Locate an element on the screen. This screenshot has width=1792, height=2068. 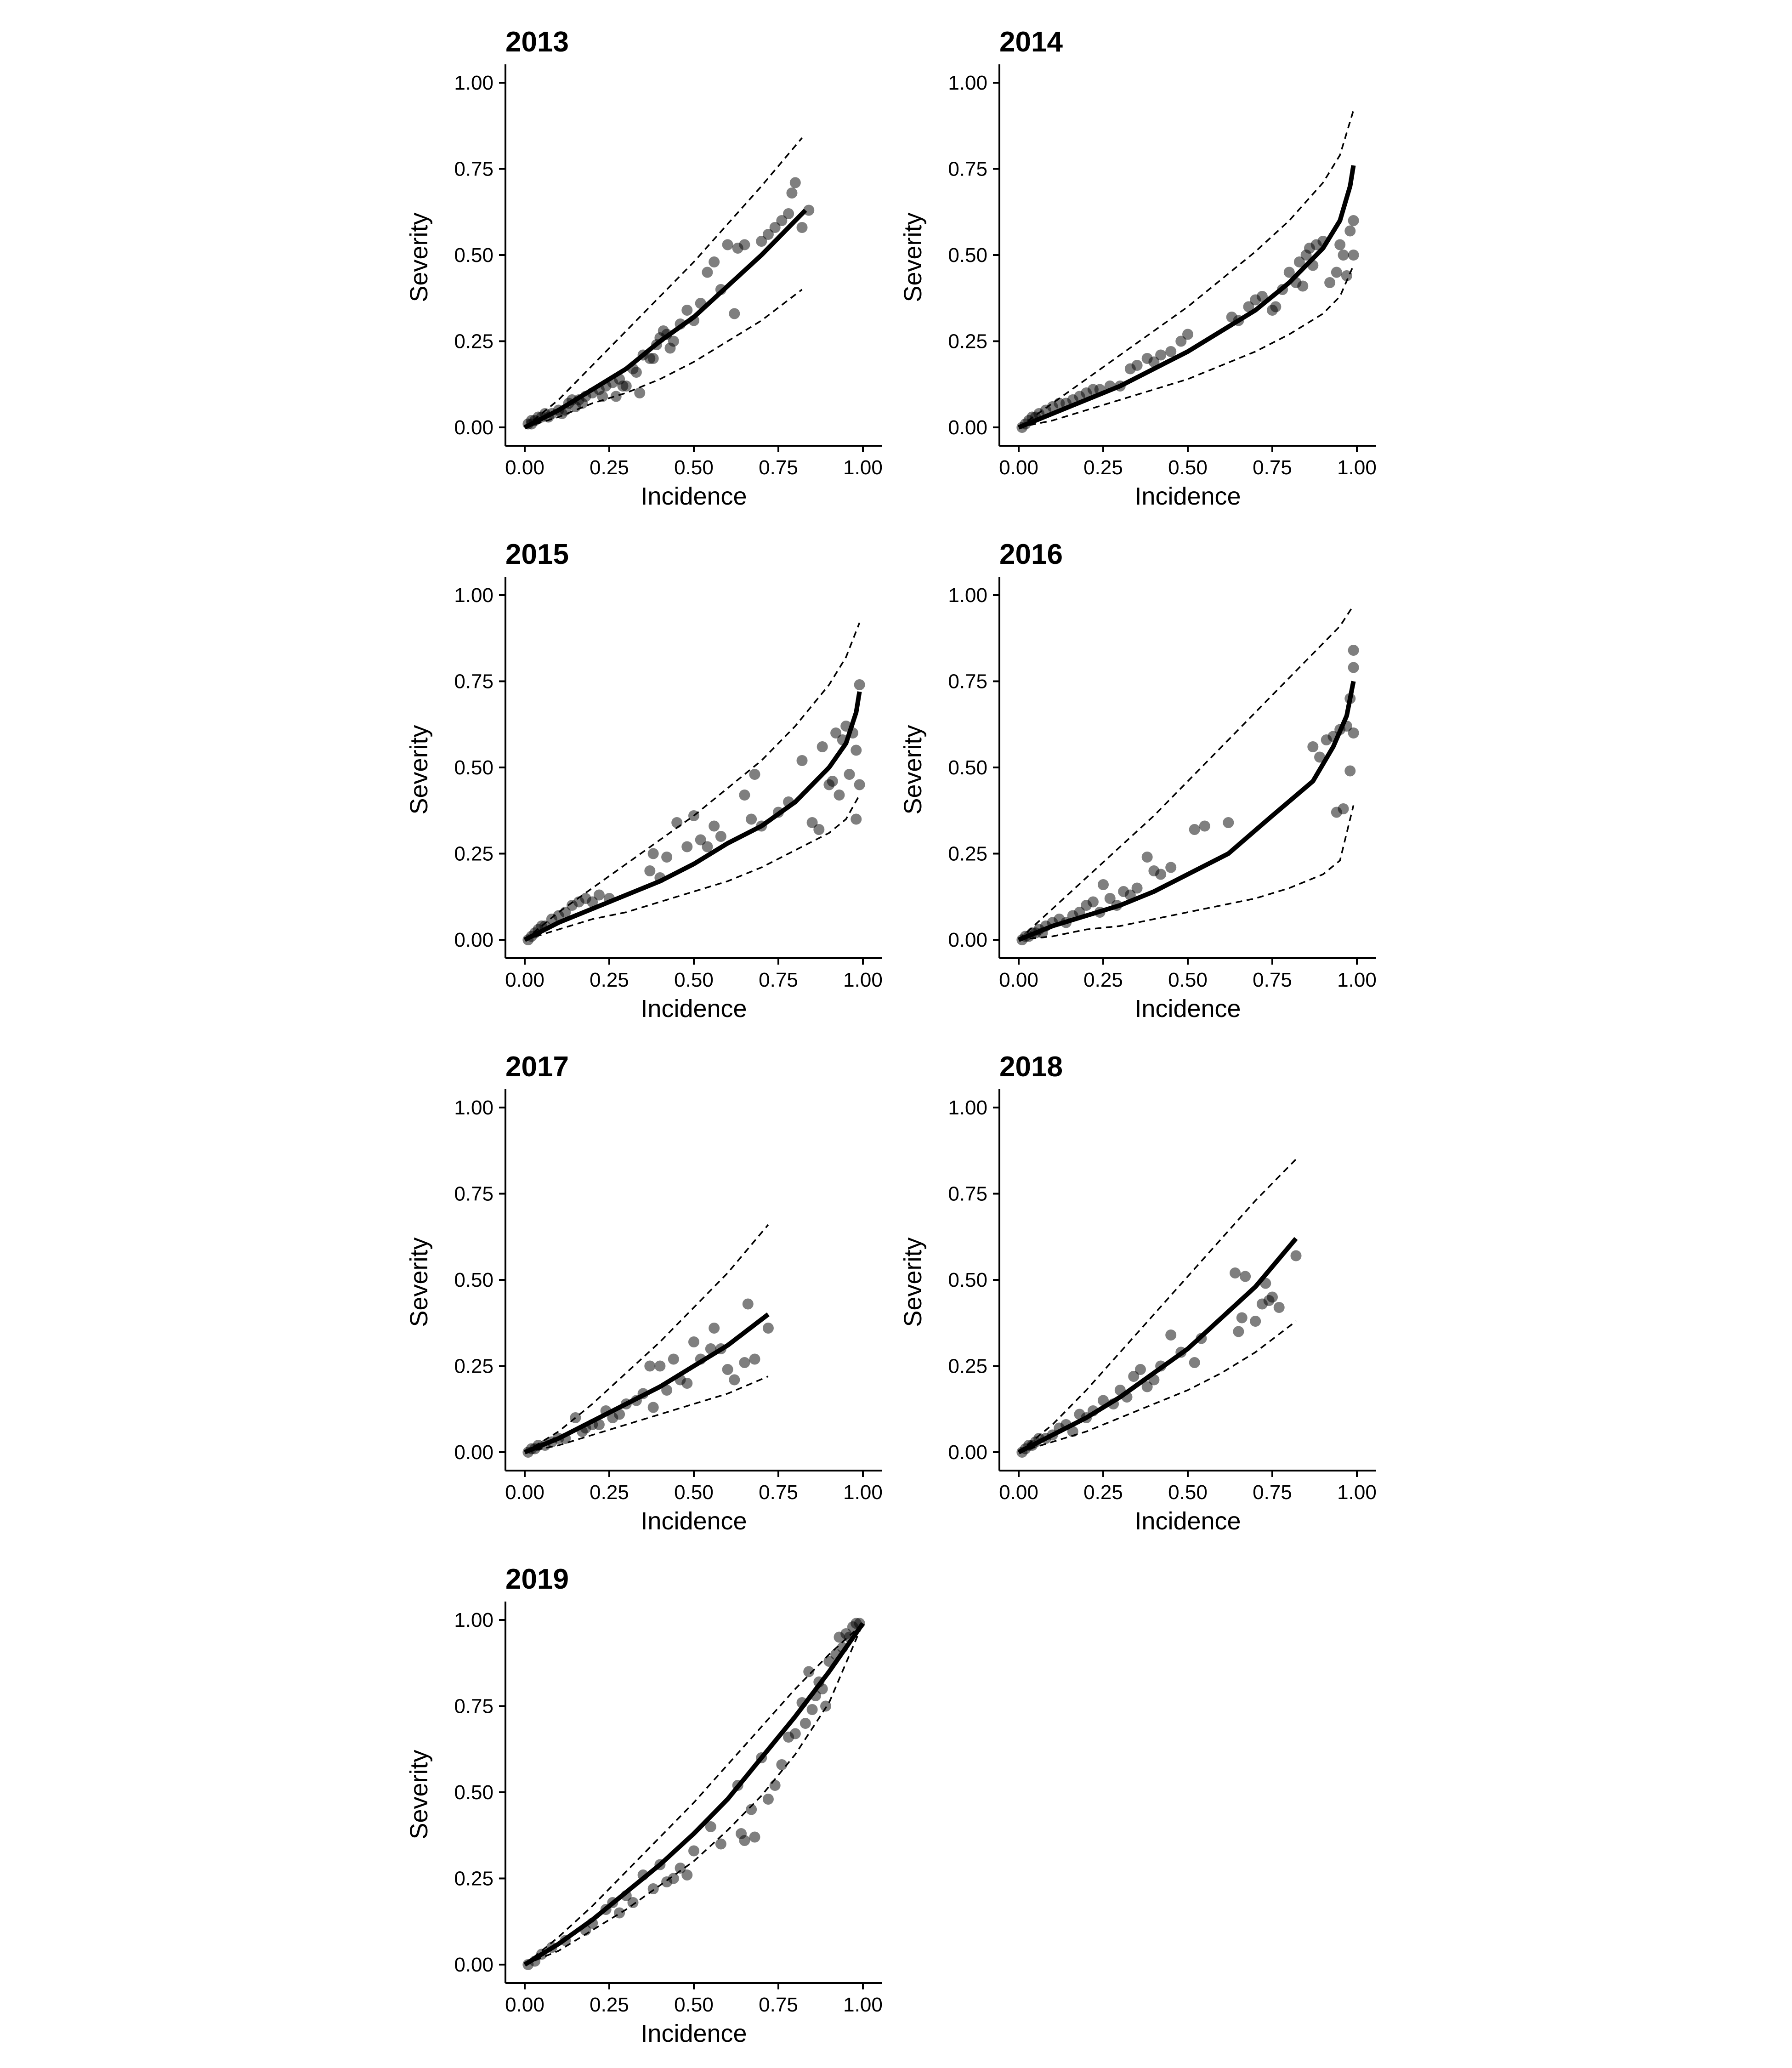
x-tick-label: 0.00 is located at coordinates (524, 980).